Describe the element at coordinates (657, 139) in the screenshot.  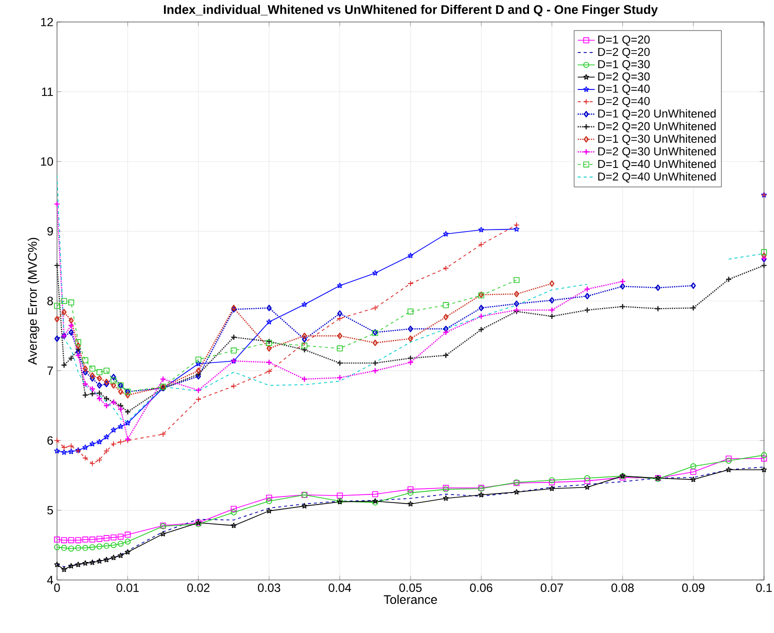
I see `legend-label: D=1 Q=30 UnWhitened` at that location.